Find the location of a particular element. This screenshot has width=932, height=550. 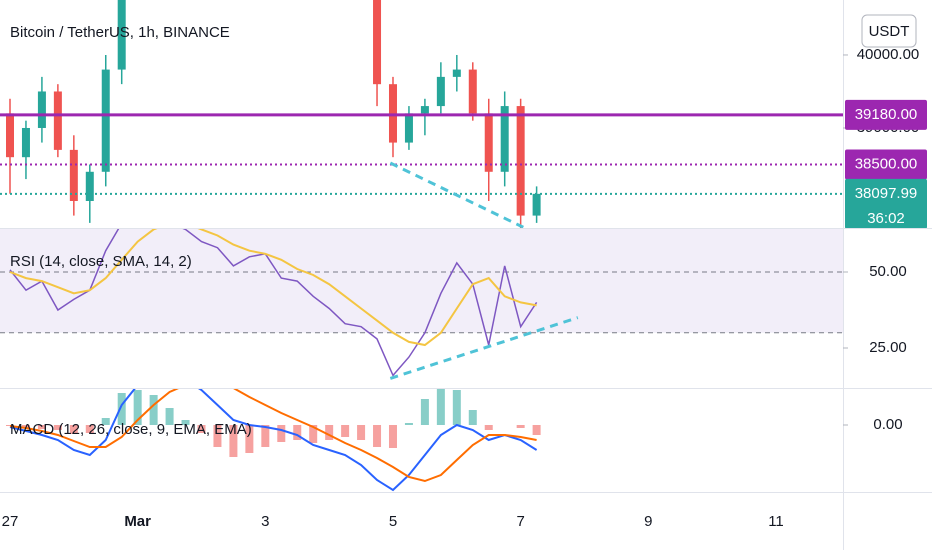

macd-pane is located at coordinates (273, 440).